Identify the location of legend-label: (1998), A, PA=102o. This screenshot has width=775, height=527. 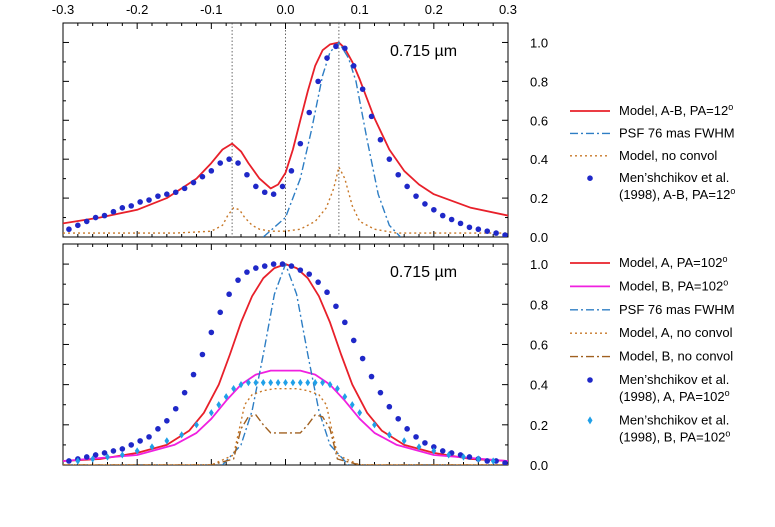
(674, 396).